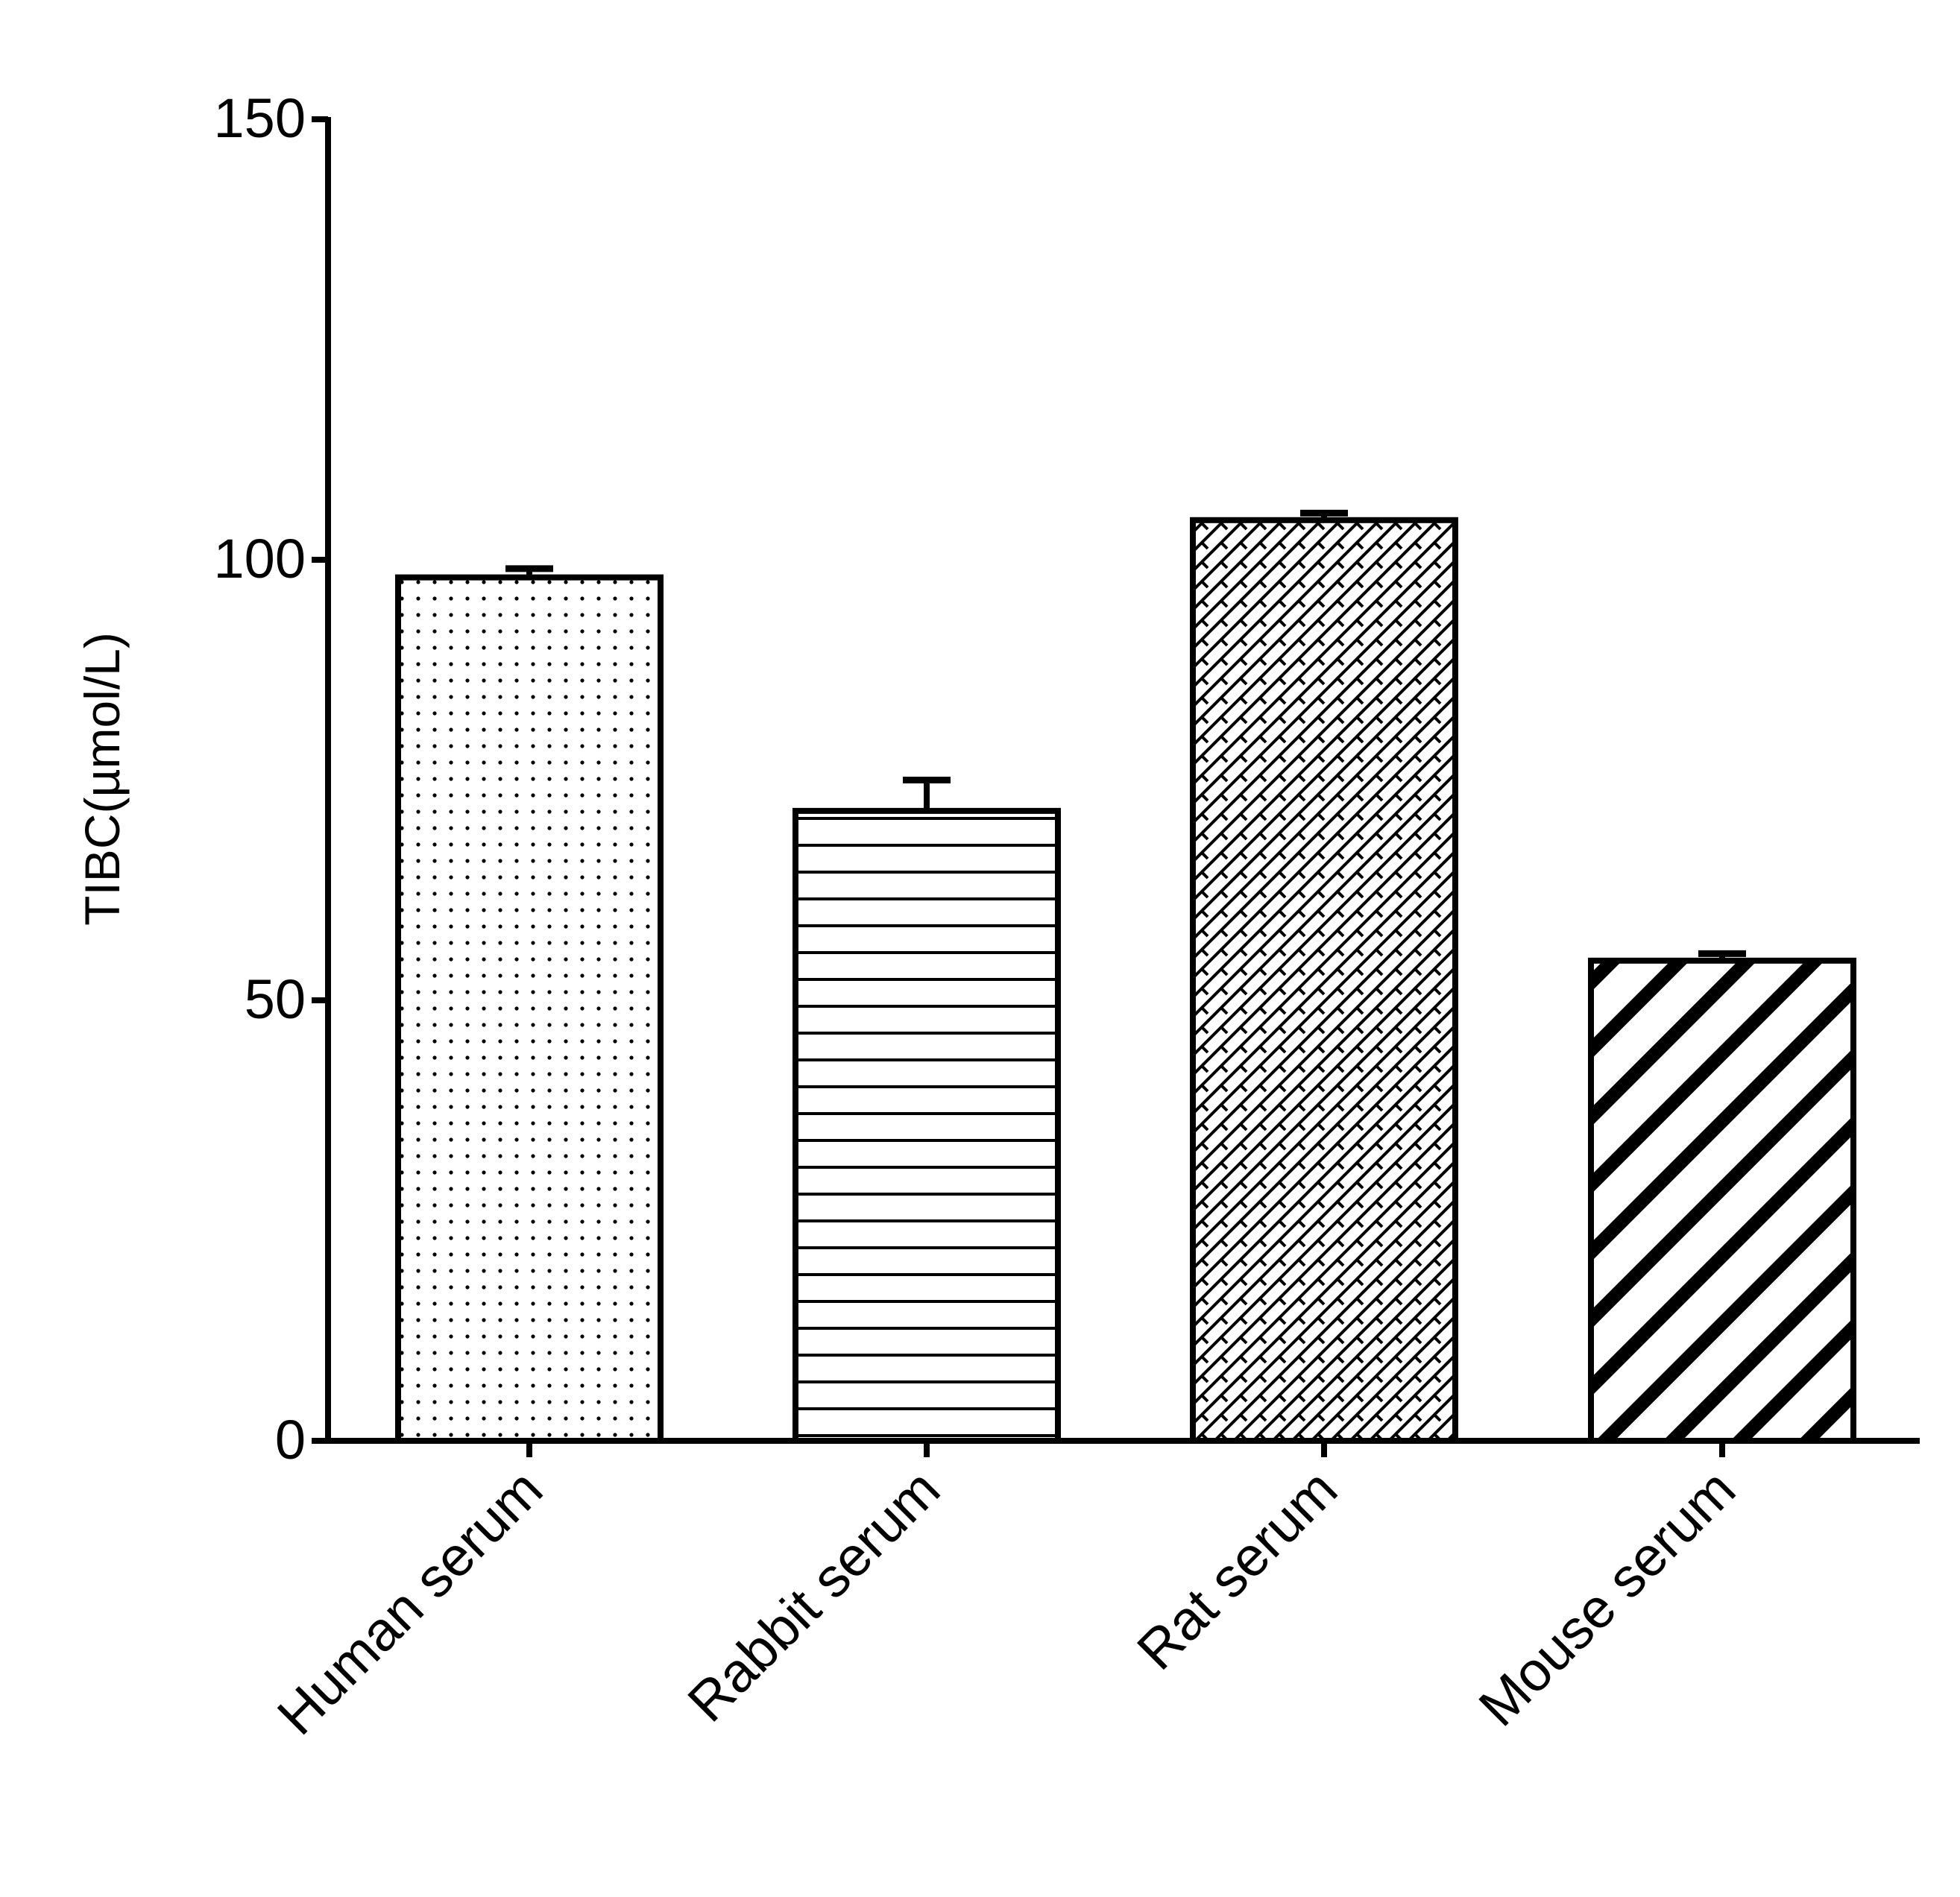 This screenshot has height=1897, width=1960. Describe the element at coordinates (290, 1440) in the screenshot. I see `y-tick-label: 0` at that location.